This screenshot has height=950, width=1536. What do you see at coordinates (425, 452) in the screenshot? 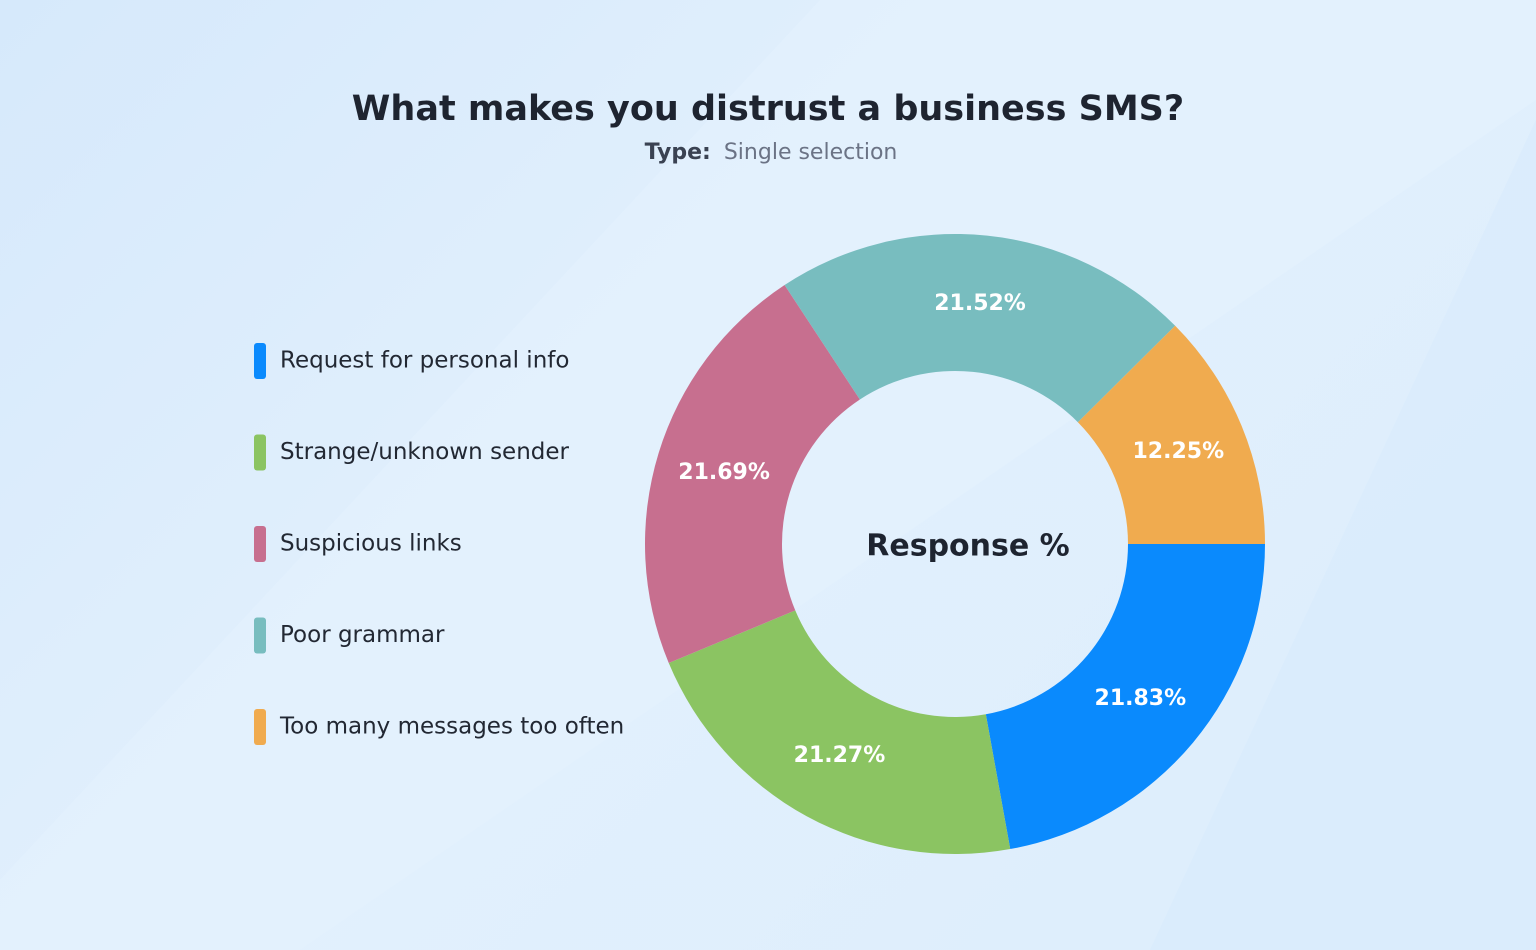
I see `legend-label: Strange/unknown sender` at bounding box center [425, 452].